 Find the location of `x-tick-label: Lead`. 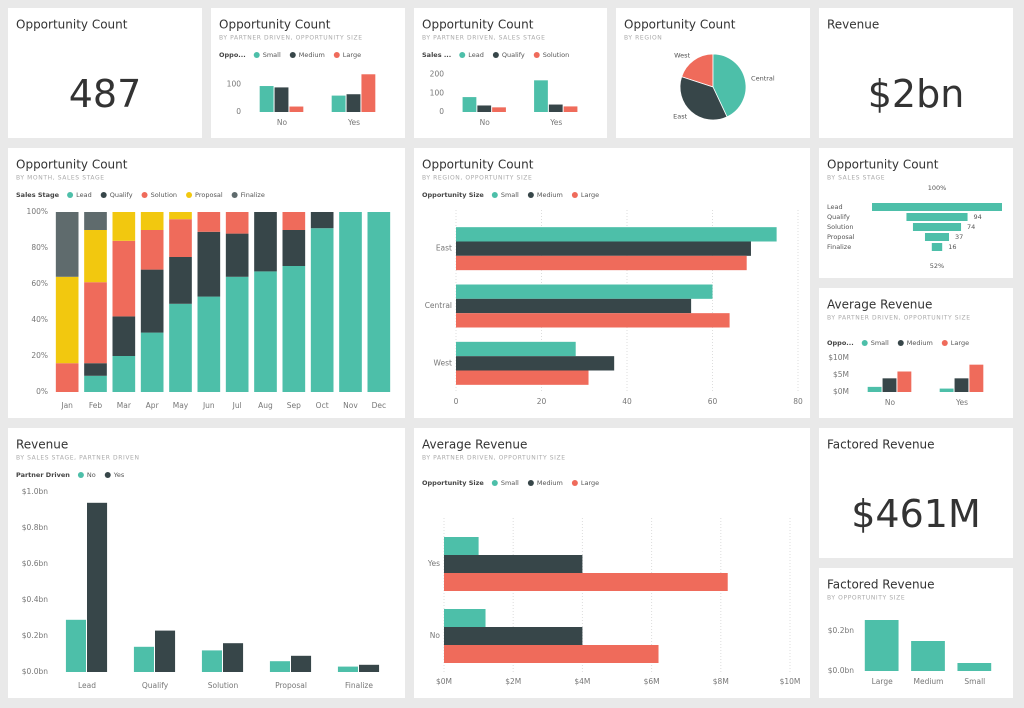

x-tick-label: Lead is located at coordinates (87, 685).